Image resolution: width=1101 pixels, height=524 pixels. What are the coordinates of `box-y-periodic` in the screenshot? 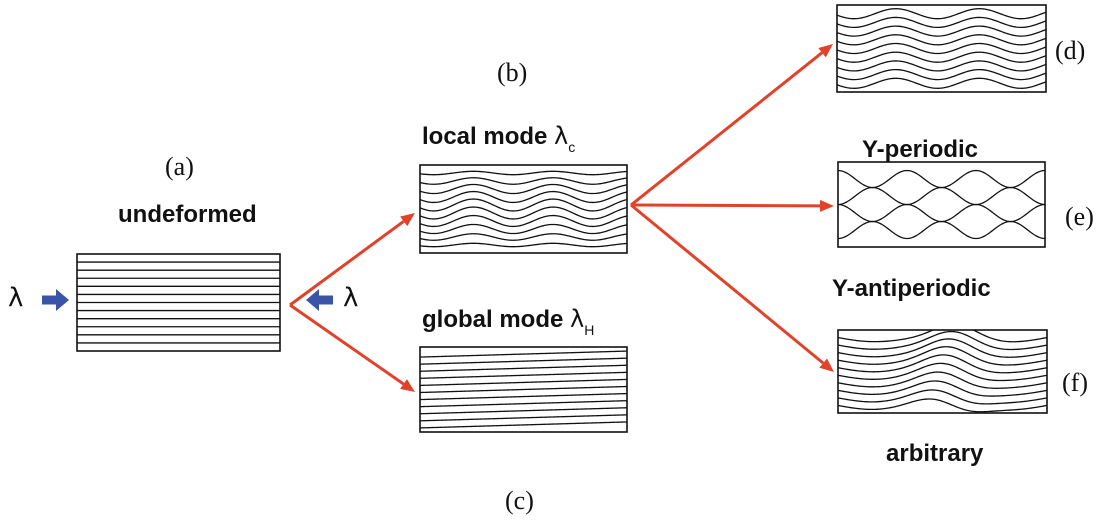 It's located at (941, 48).